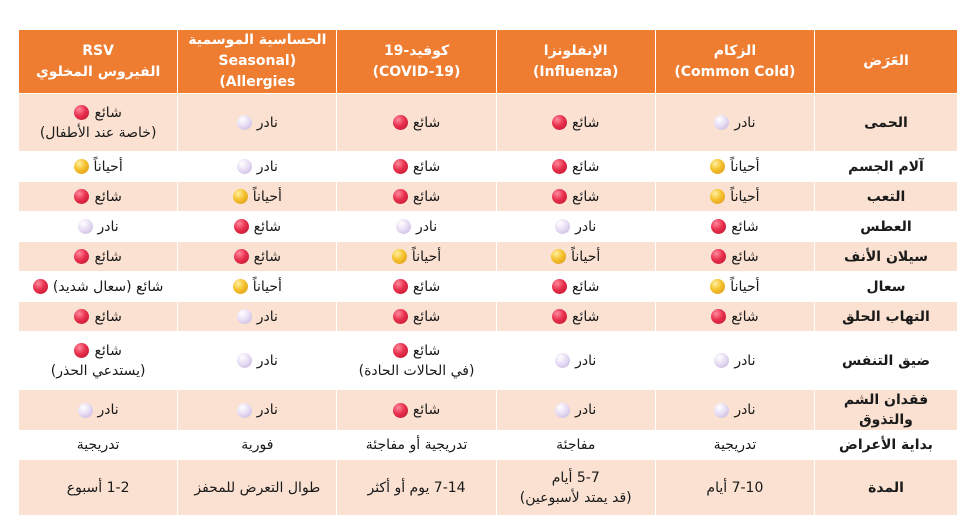 This screenshot has width=970, height=517. I want to click on cell-text: تدريجية, so click(735, 445).